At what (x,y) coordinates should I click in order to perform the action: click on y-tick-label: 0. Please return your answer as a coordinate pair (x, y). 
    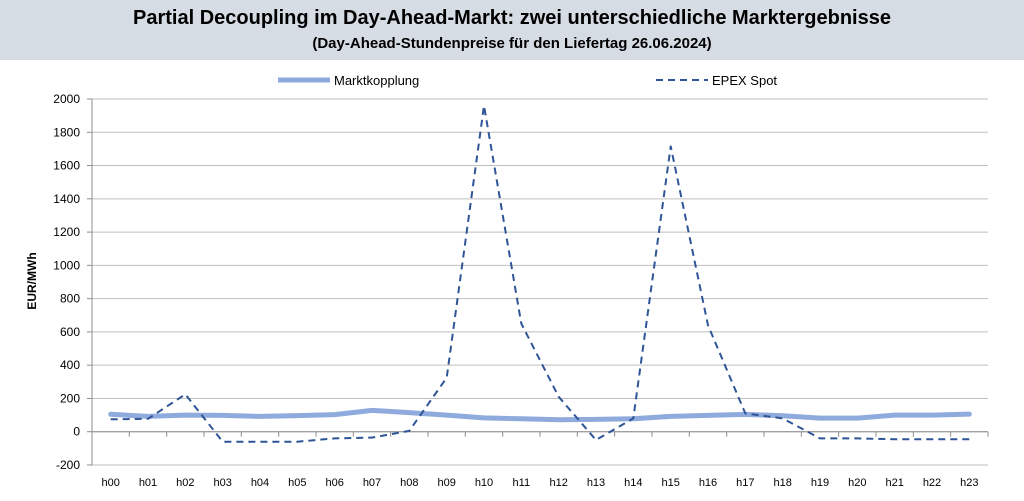
    Looking at the image, I should click on (76, 432).